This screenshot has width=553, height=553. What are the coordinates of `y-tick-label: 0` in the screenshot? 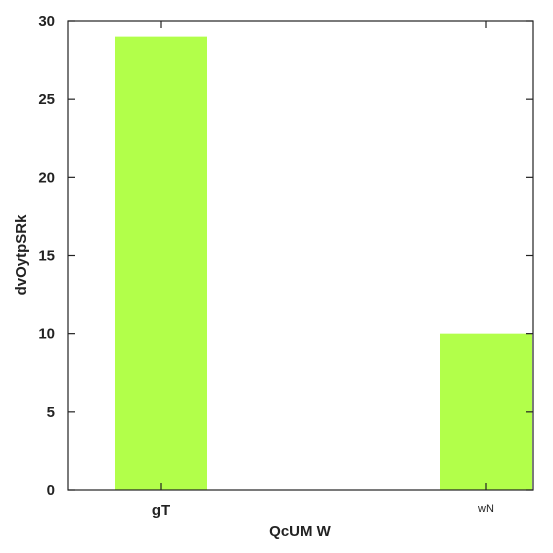 It's located at (51, 490).